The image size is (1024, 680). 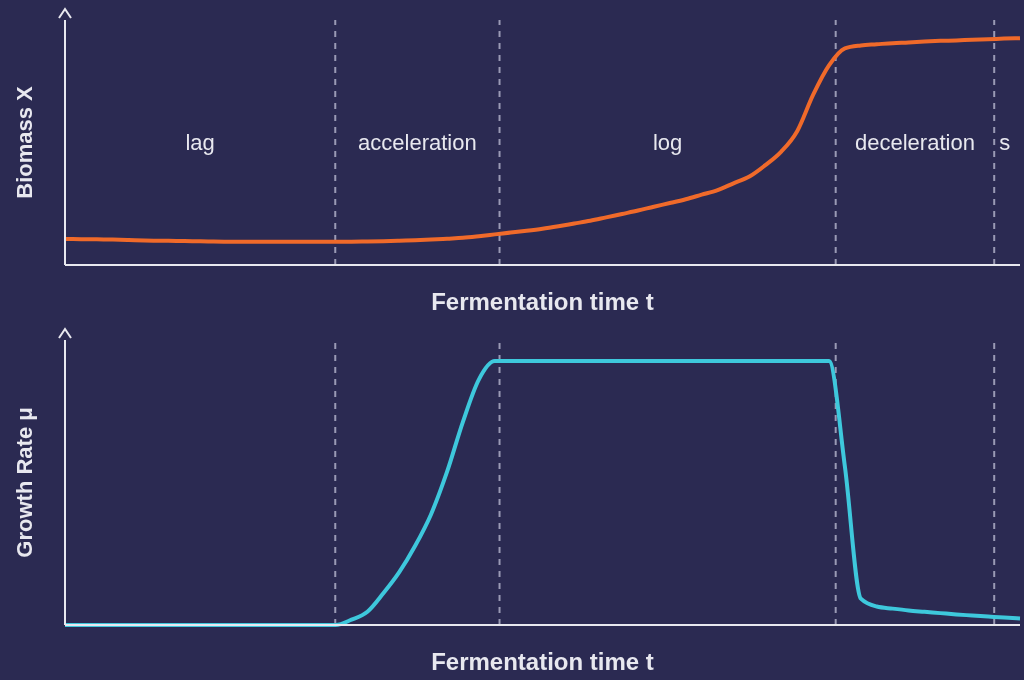 What do you see at coordinates (24, 142) in the screenshot?
I see `y-axis-title: Biomass X` at bounding box center [24, 142].